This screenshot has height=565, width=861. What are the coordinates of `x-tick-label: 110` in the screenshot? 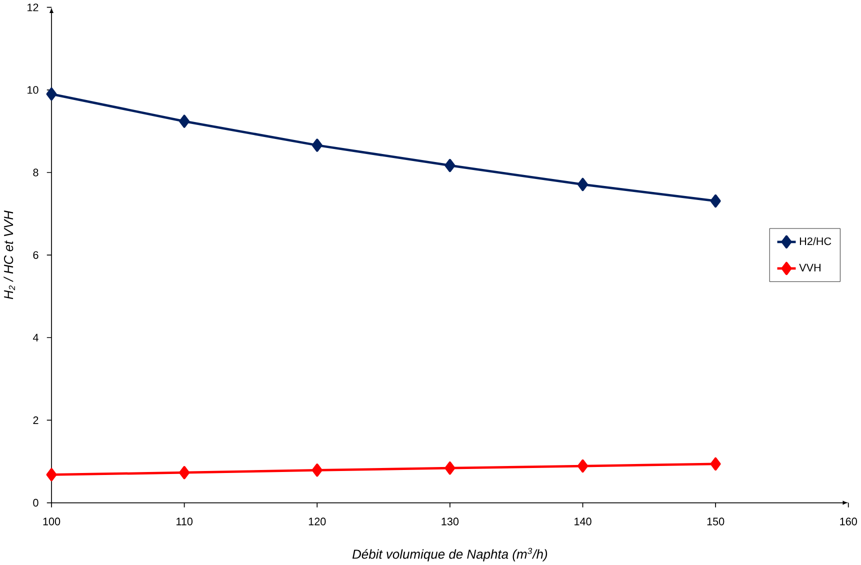 It's located at (184, 522).